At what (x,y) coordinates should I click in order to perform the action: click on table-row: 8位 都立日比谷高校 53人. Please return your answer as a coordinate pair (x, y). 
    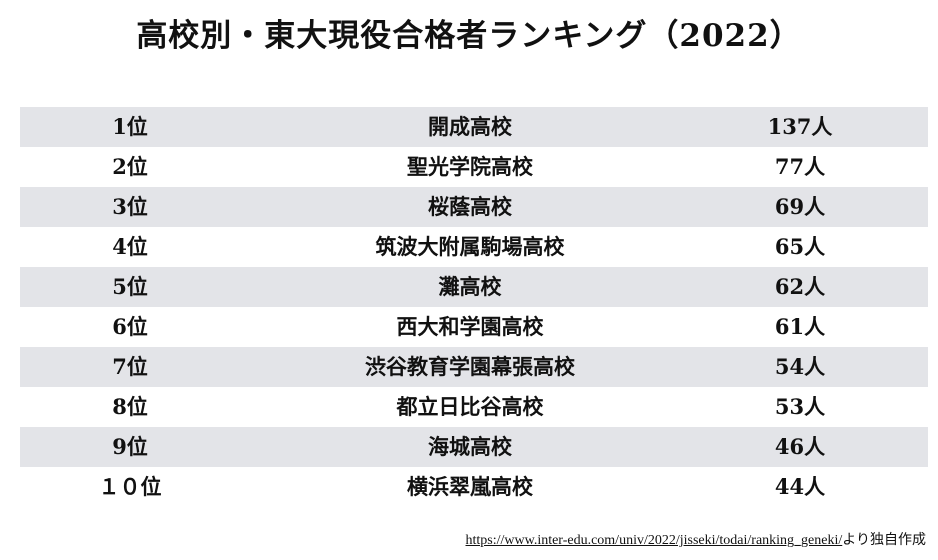
    Looking at the image, I should click on (474, 407).